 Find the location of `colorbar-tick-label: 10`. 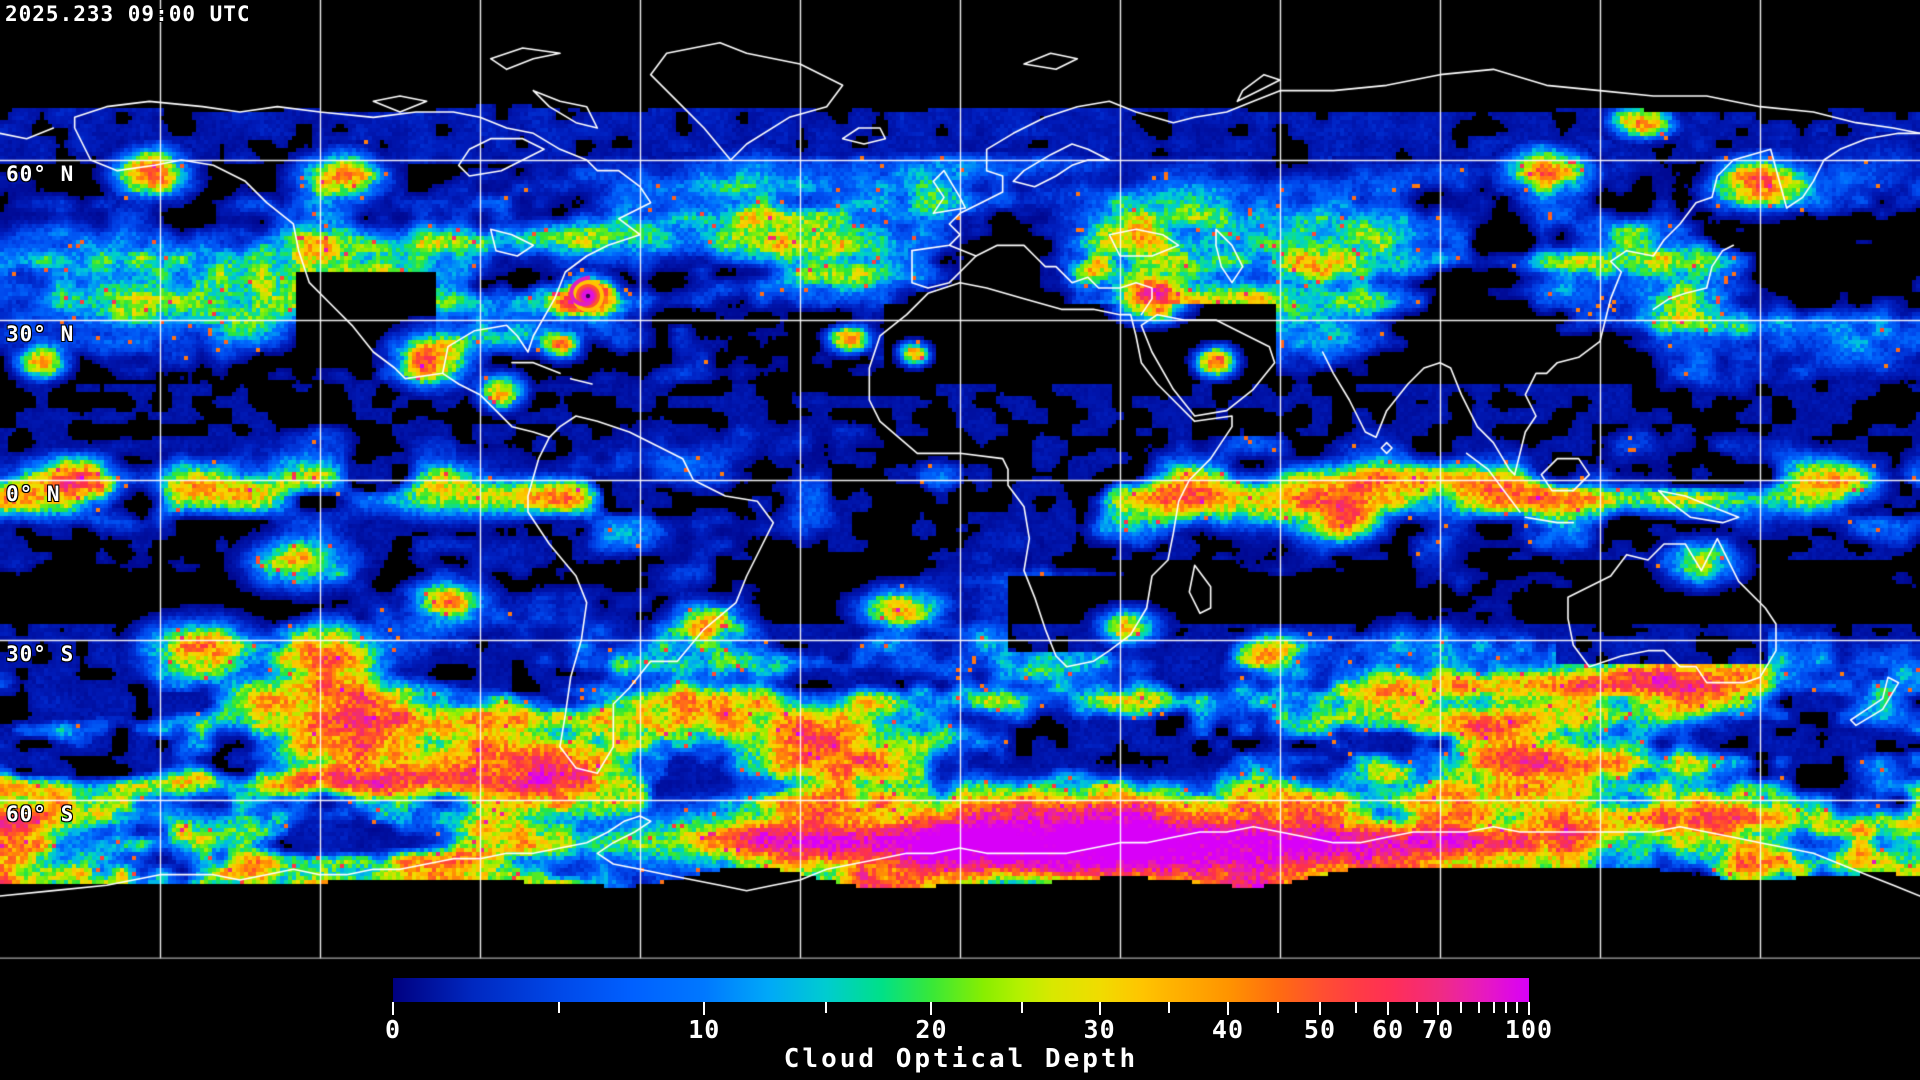

colorbar-tick-label: 10 is located at coordinates (704, 1029).